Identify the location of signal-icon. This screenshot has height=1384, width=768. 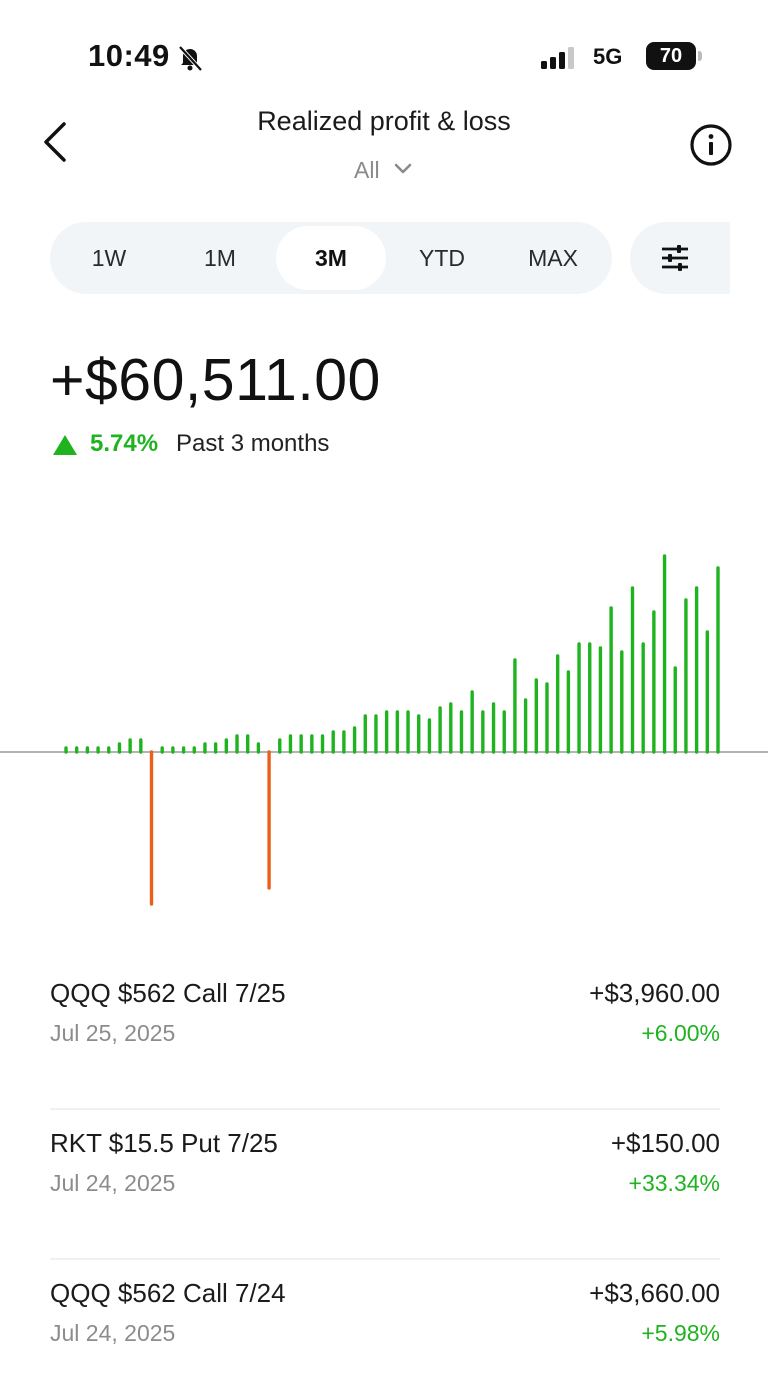
(557, 58).